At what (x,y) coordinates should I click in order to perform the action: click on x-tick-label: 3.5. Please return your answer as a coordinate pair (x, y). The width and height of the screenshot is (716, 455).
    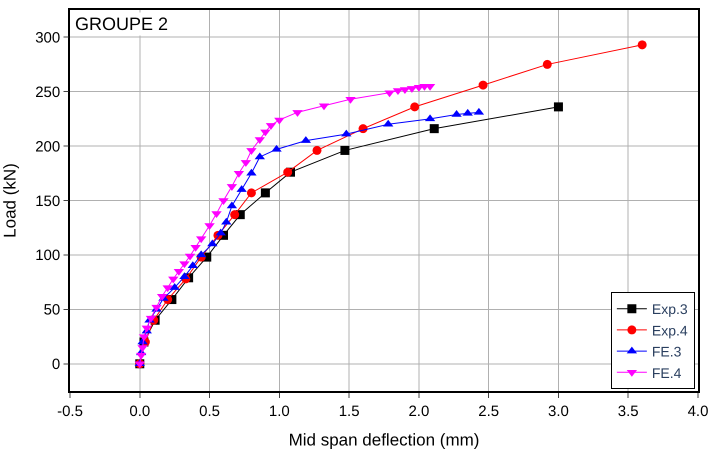
    Looking at the image, I should click on (628, 411).